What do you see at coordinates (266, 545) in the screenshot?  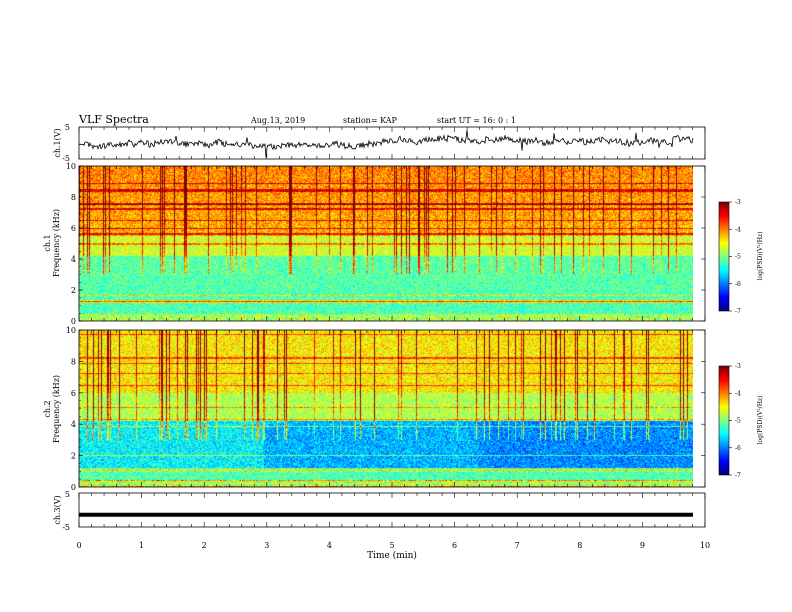 I see `x-tick-label: 3` at bounding box center [266, 545].